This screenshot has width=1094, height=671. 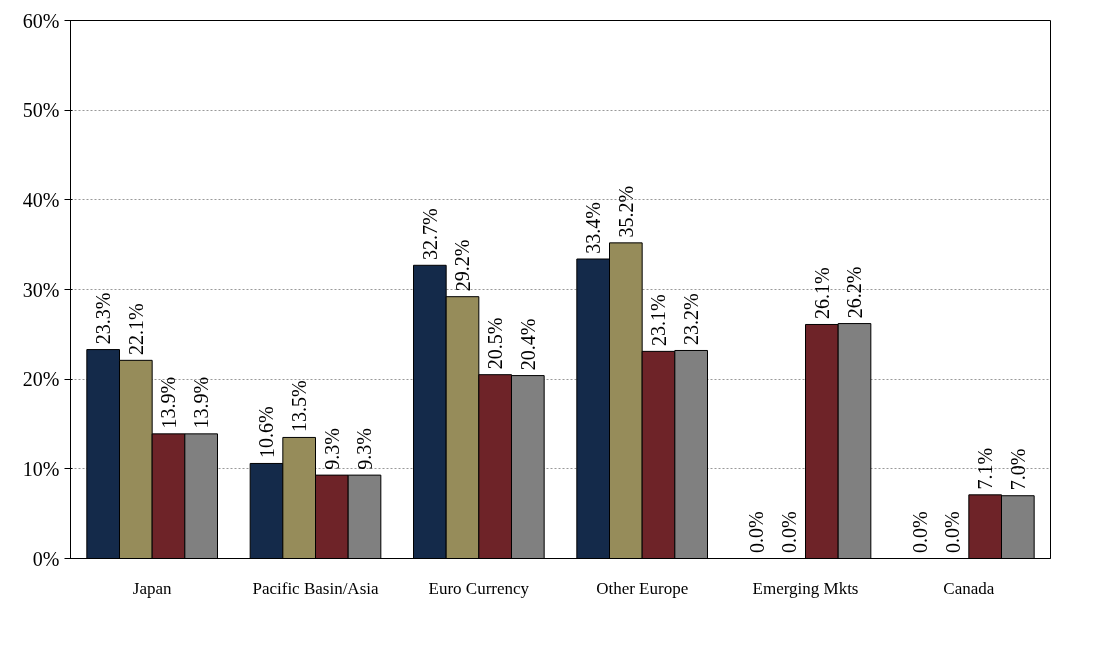 I want to click on x-tick-label: Other Europe, so click(x=642, y=588).